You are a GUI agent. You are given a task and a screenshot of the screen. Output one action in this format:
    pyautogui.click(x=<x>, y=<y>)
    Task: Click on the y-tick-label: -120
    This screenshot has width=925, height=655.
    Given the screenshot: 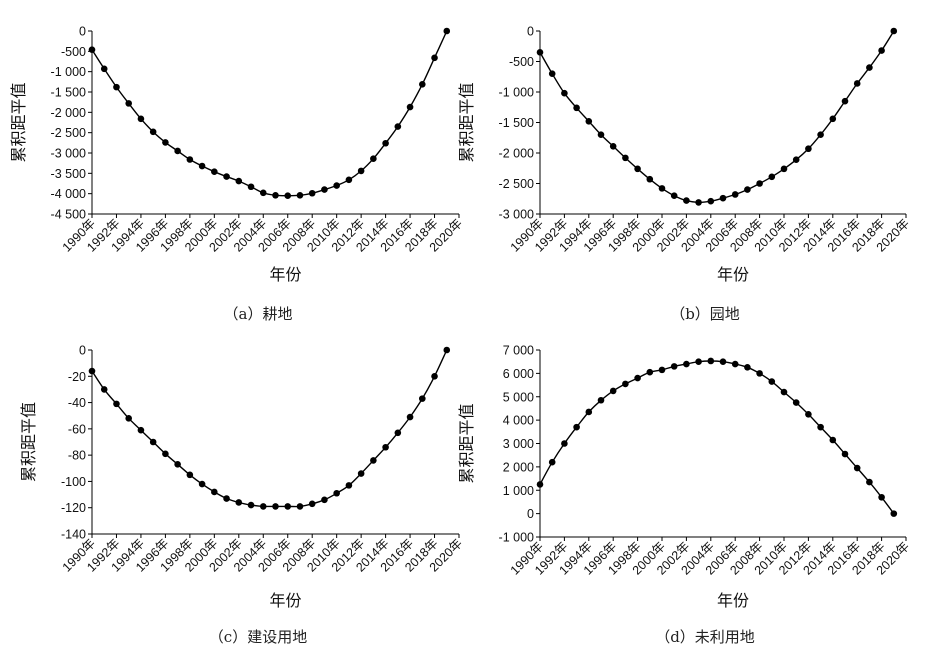 What is the action you would take?
    pyautogui.click(x=73, y=508)
    